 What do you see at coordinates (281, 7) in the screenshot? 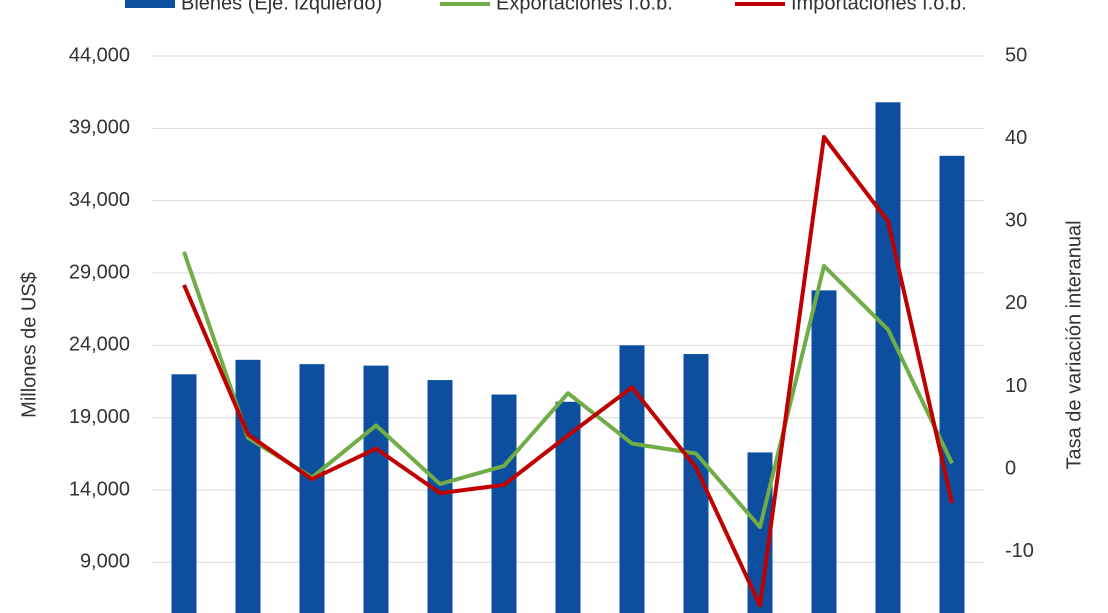
I see `legend-label: Bienes (Eje. izquierdo)` at bounding box center [281, 7].